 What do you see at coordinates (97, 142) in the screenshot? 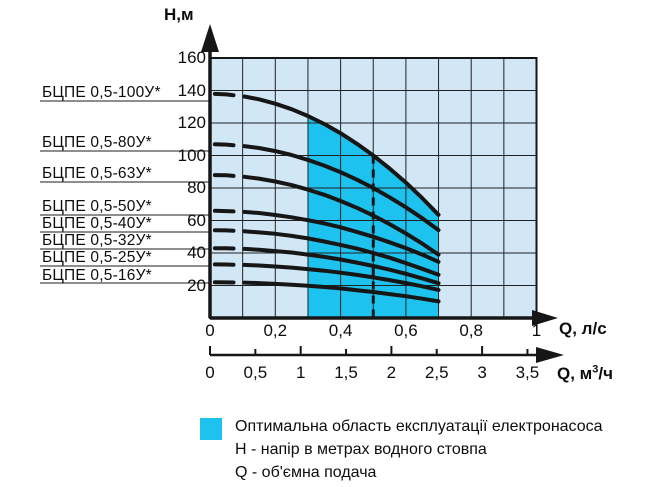
I see `pump-model-label: БЦПЕ 0,5-80У*` at bounding box center [97, 142].